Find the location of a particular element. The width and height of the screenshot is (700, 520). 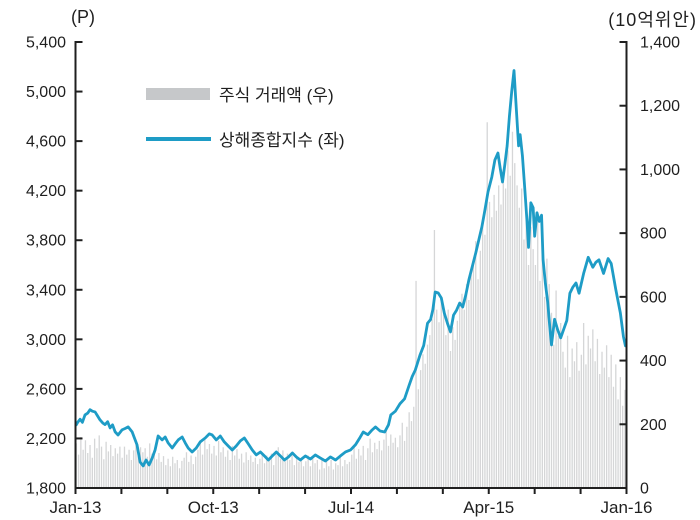

legend-label-volume: 주식 거래액 (우) is located at coordinates (276, 95).